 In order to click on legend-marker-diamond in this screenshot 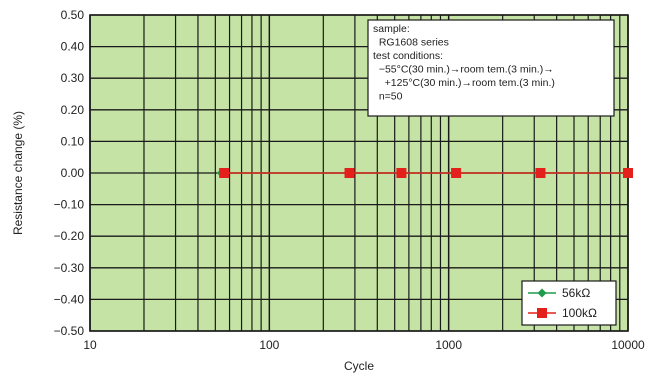, I will do `click(542, 293)`.